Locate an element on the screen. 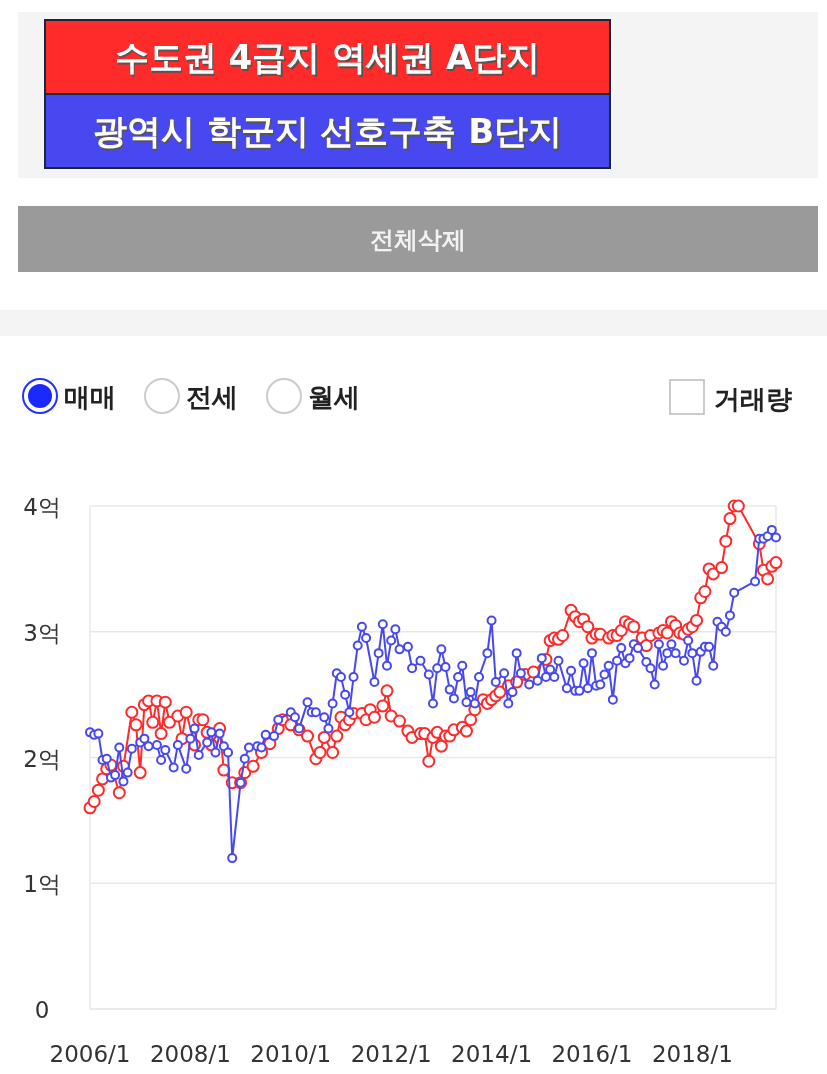 The width and height of the screenshot is (827, 1074). text: 월세 is located at coordinates (334, 397).